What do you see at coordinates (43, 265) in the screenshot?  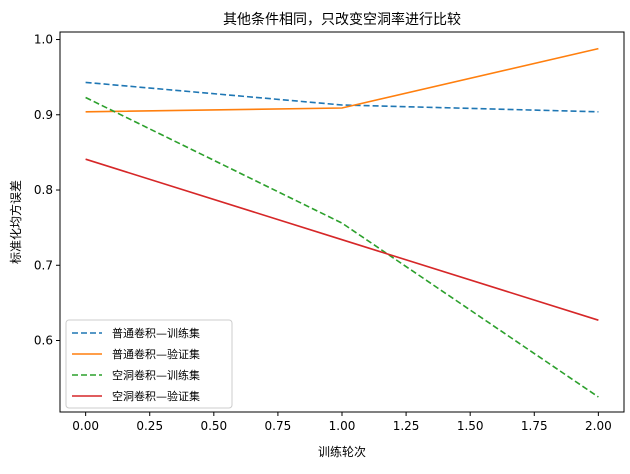 I see `y-tick-label: 0.7` at bounding box center [43, 265].